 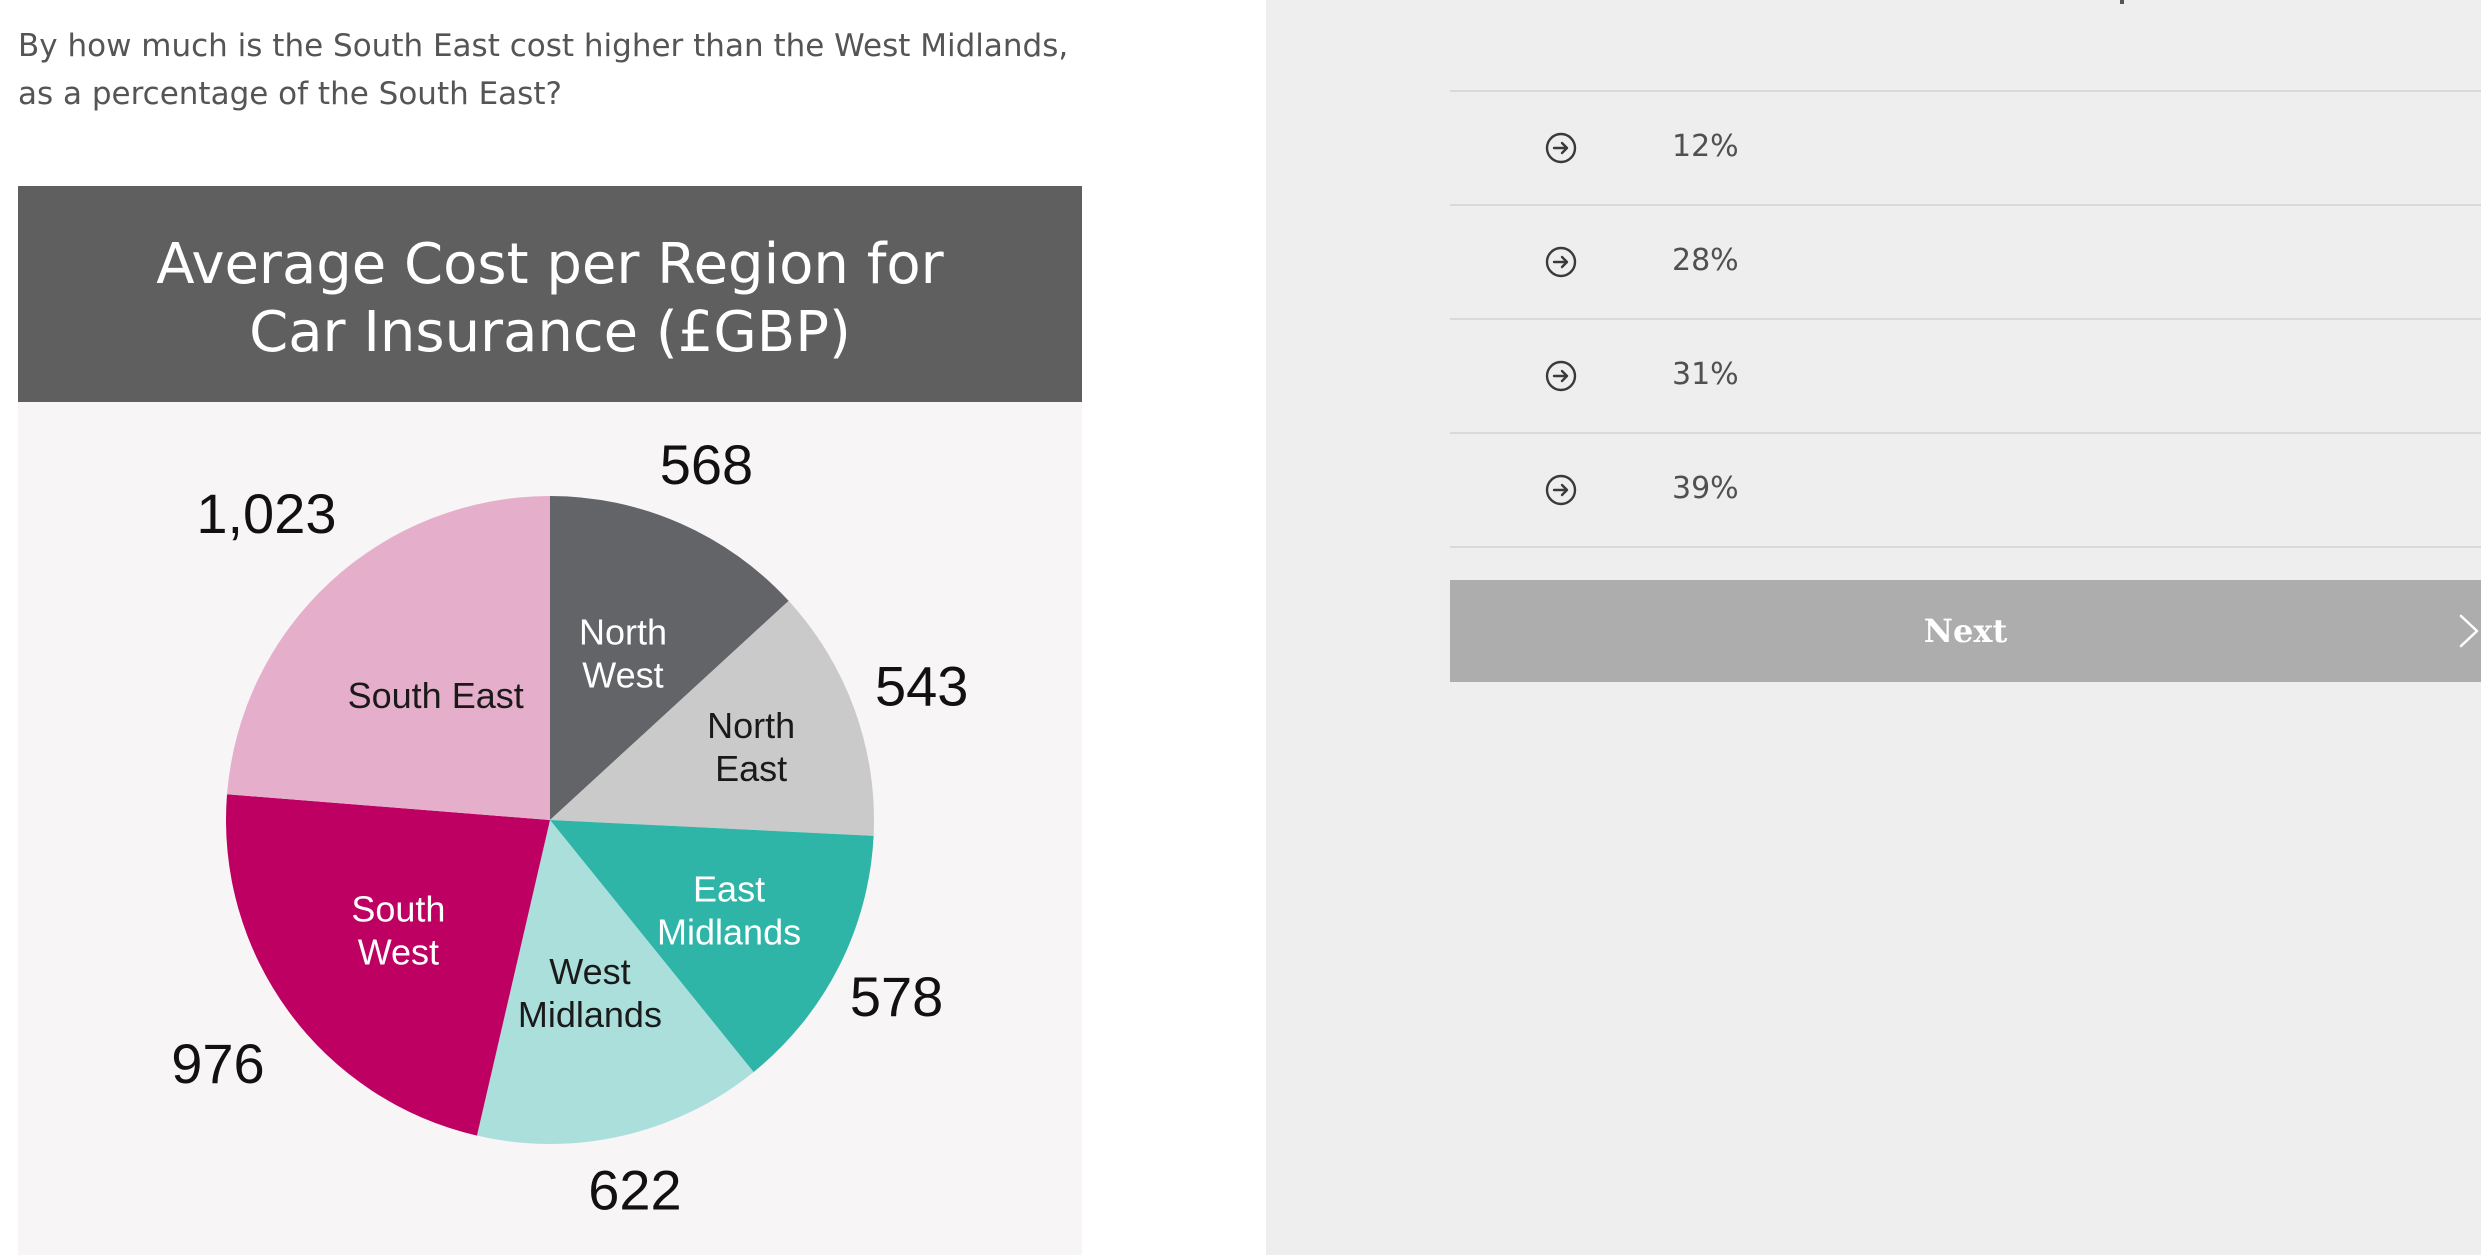 I want to click on answer-label: 39%, so click(x=1705, y=488).